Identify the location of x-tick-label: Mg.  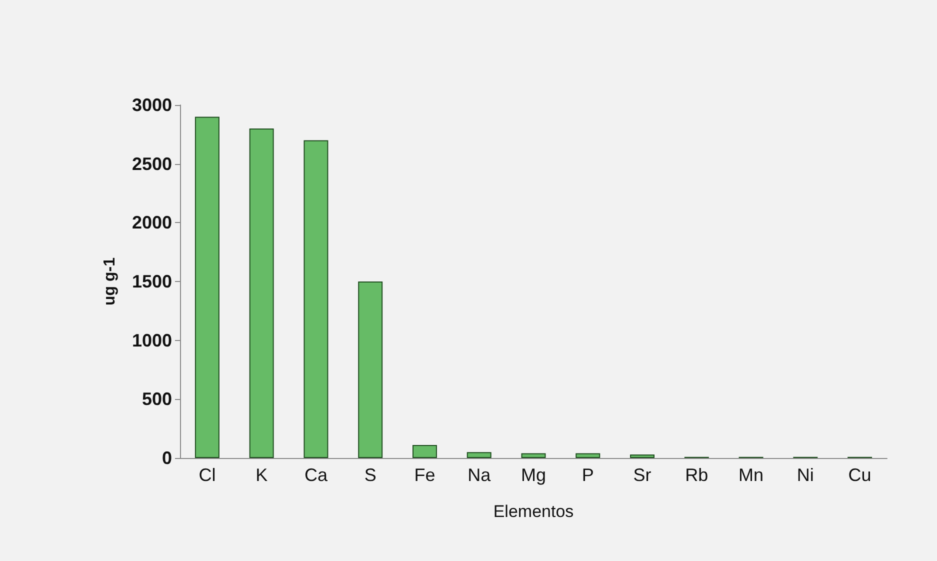
(533, 475).